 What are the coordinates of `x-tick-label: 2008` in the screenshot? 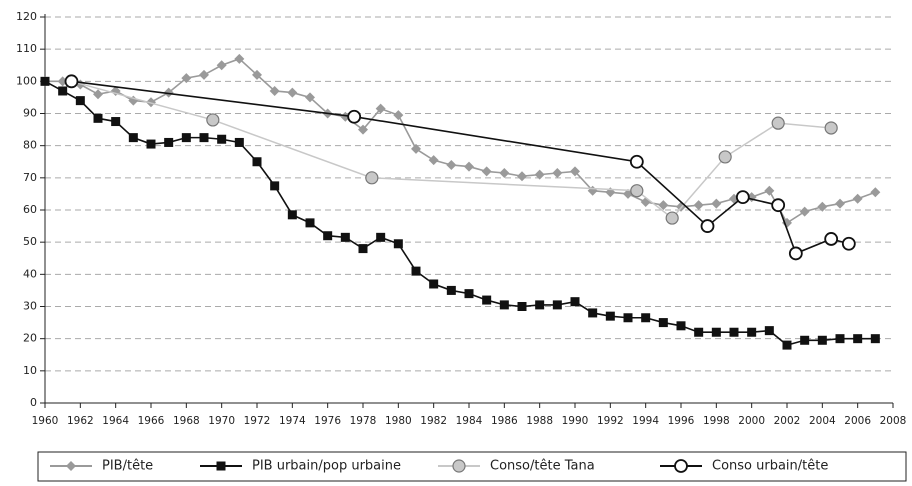 It's located at (893, 421).